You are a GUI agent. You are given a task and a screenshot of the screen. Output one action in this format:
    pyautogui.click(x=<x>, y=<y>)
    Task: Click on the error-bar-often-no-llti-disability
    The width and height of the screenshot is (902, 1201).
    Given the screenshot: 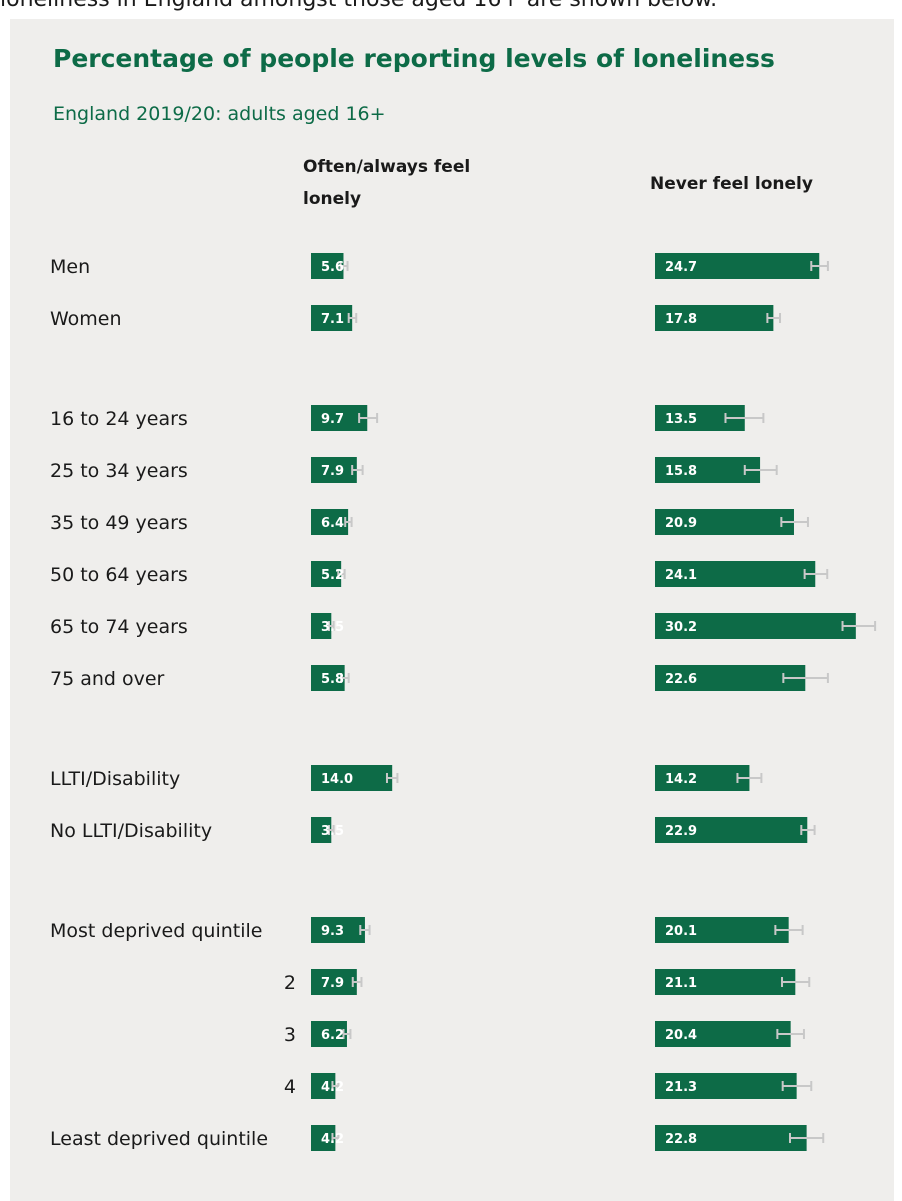 What is the action you would take?
    pyautogui.click(x=331, y=830)
    